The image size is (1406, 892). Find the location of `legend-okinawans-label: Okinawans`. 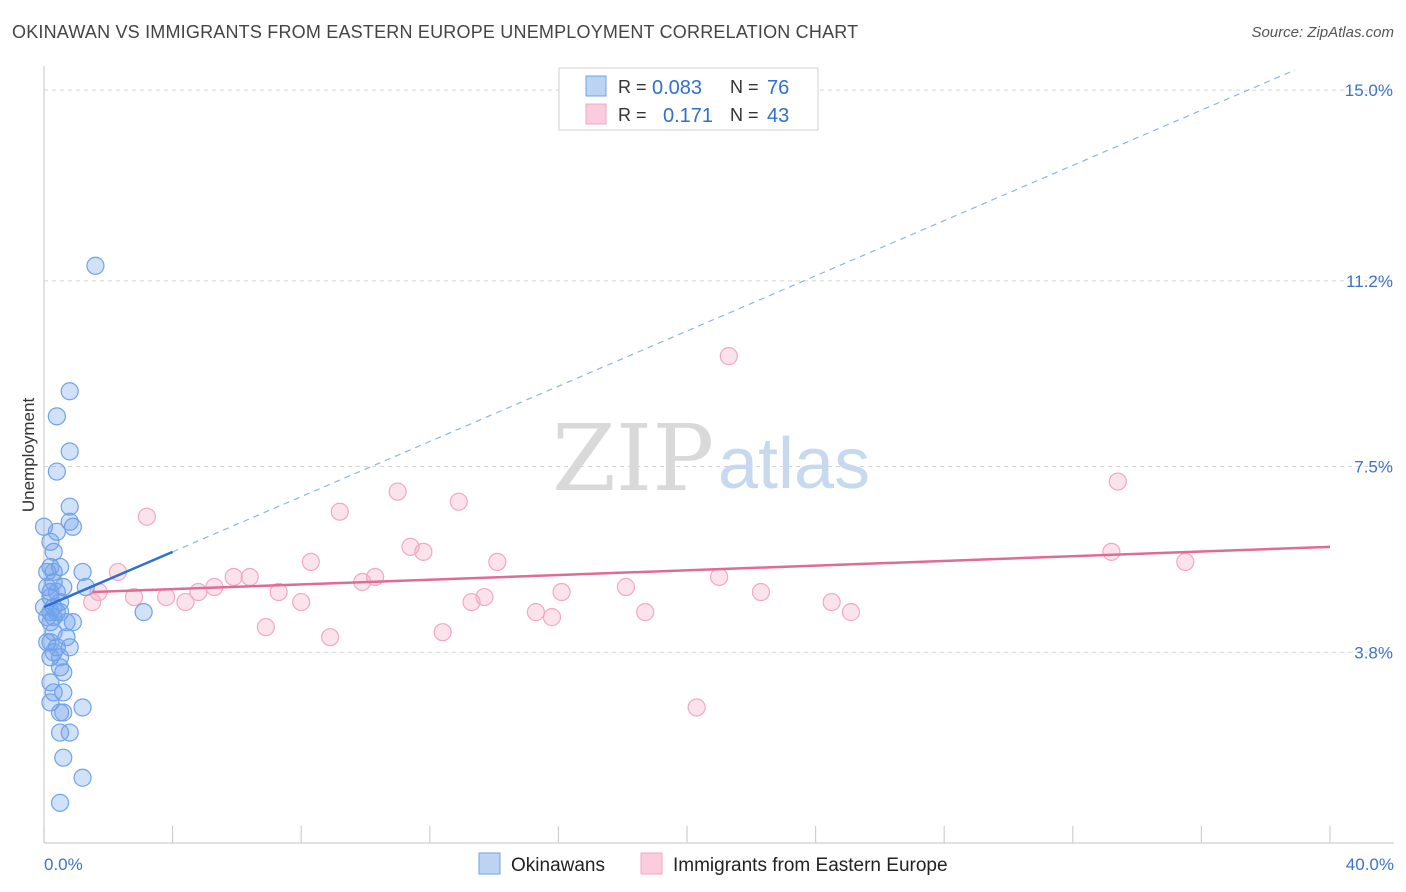

legend-okinawans-label: Okinawans is located at coordinates (558, 865).